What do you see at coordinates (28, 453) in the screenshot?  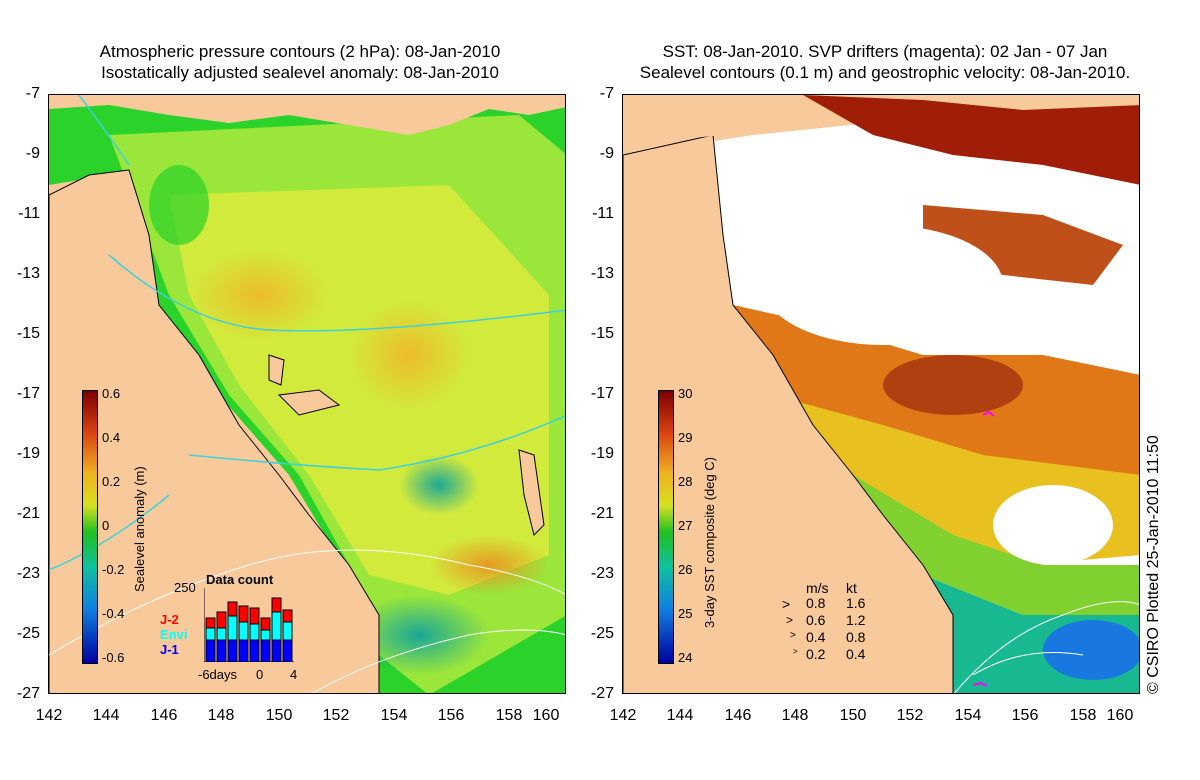 I see `left-ytick: -19` at bounding box center [28, 453].